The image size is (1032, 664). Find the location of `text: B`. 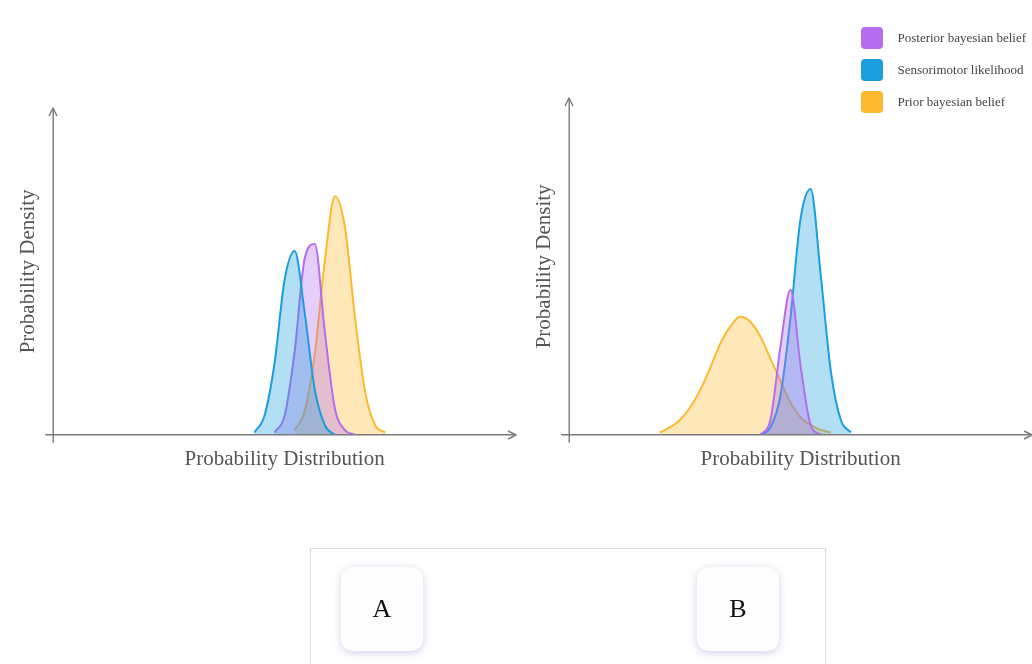

text: B is located at coordinates (738, 609).